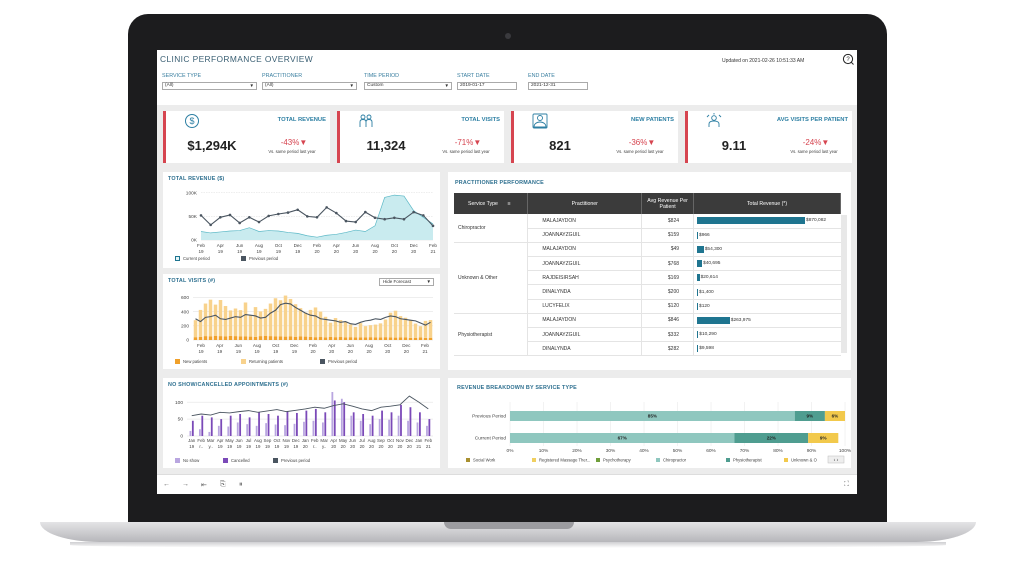 The image size is (1024, 571). Describe the element at coordinates (433, 251) in the screenshot. I see `x-tick-year: 21` at that location.